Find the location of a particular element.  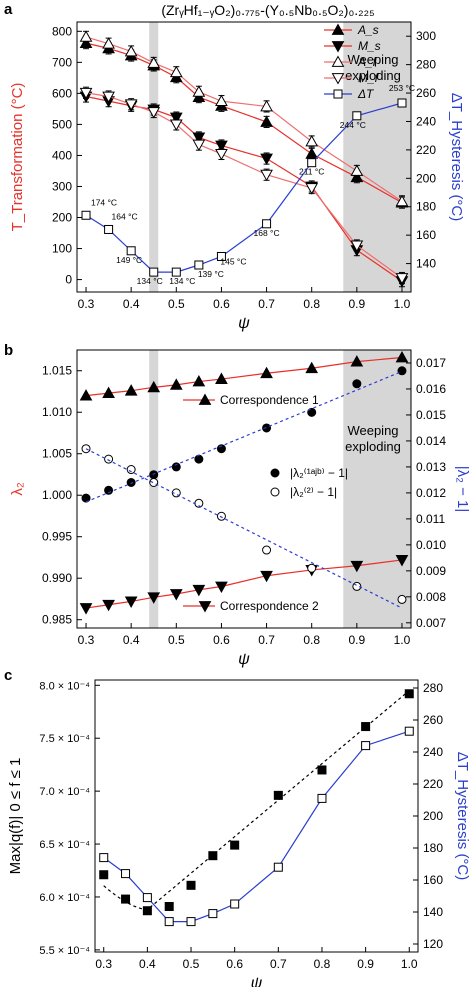

y-left-axis-label: λ₂ is located at coordinates (17, 489).